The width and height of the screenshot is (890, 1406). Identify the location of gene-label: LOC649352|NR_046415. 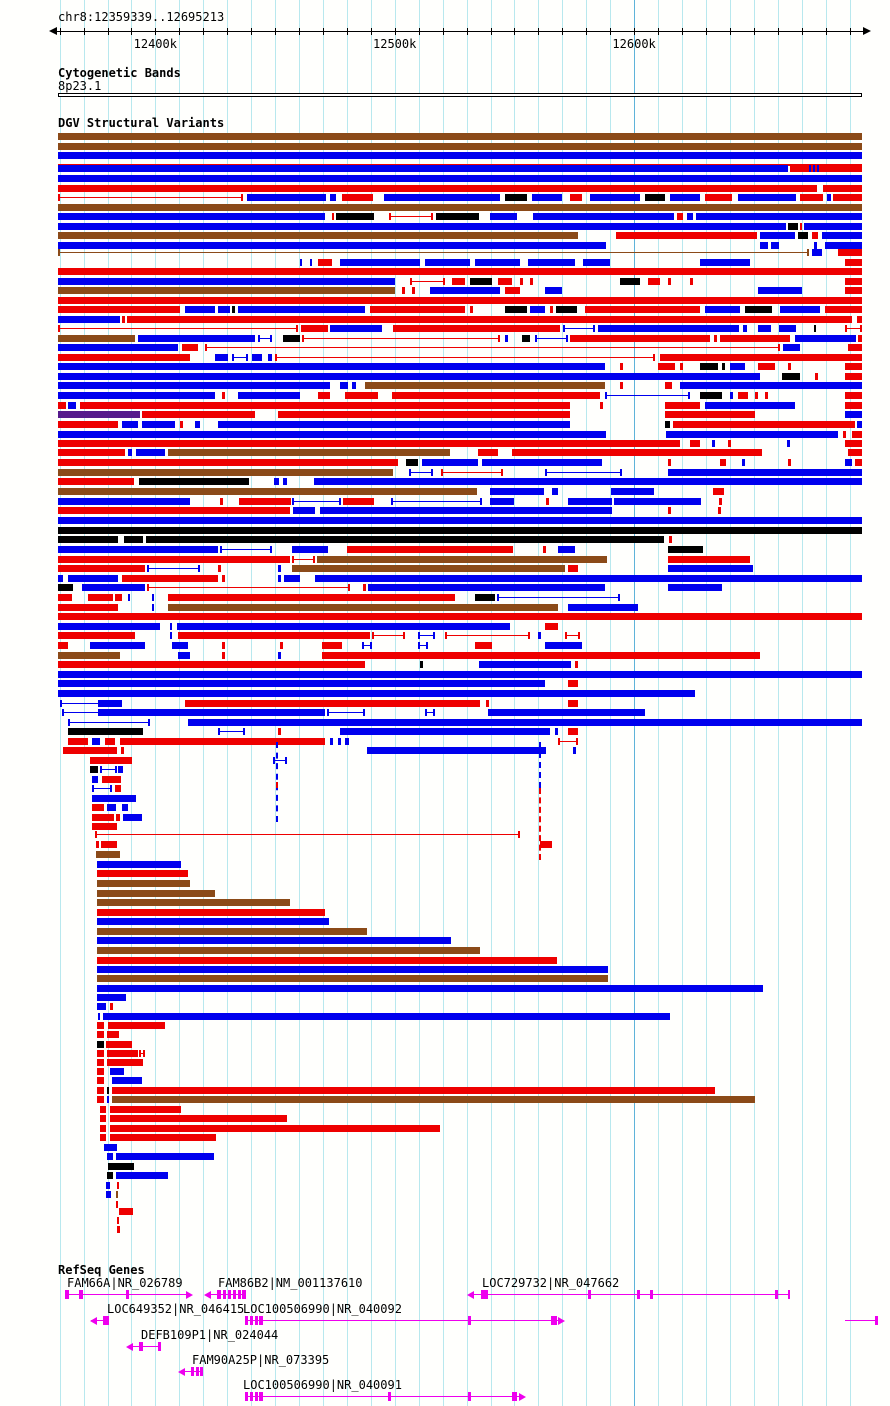
(176, 1309).